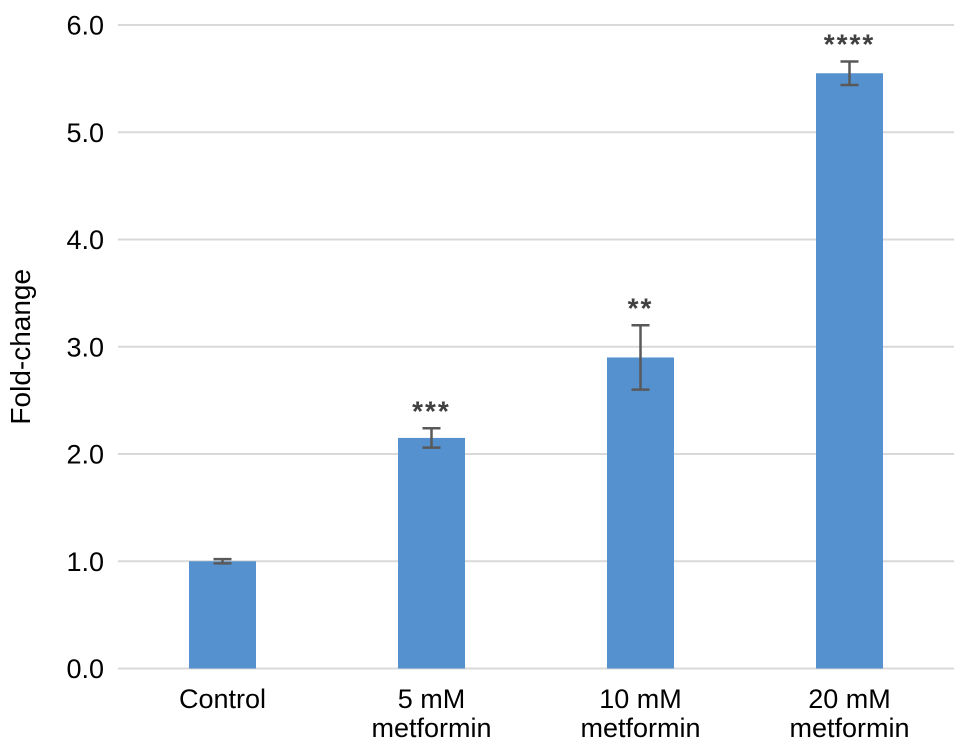 This screenshot has width=969, height=754. Describe the element at coordinates (222, 699) in the screenshot. I see `x-category-label: Control` at that location.